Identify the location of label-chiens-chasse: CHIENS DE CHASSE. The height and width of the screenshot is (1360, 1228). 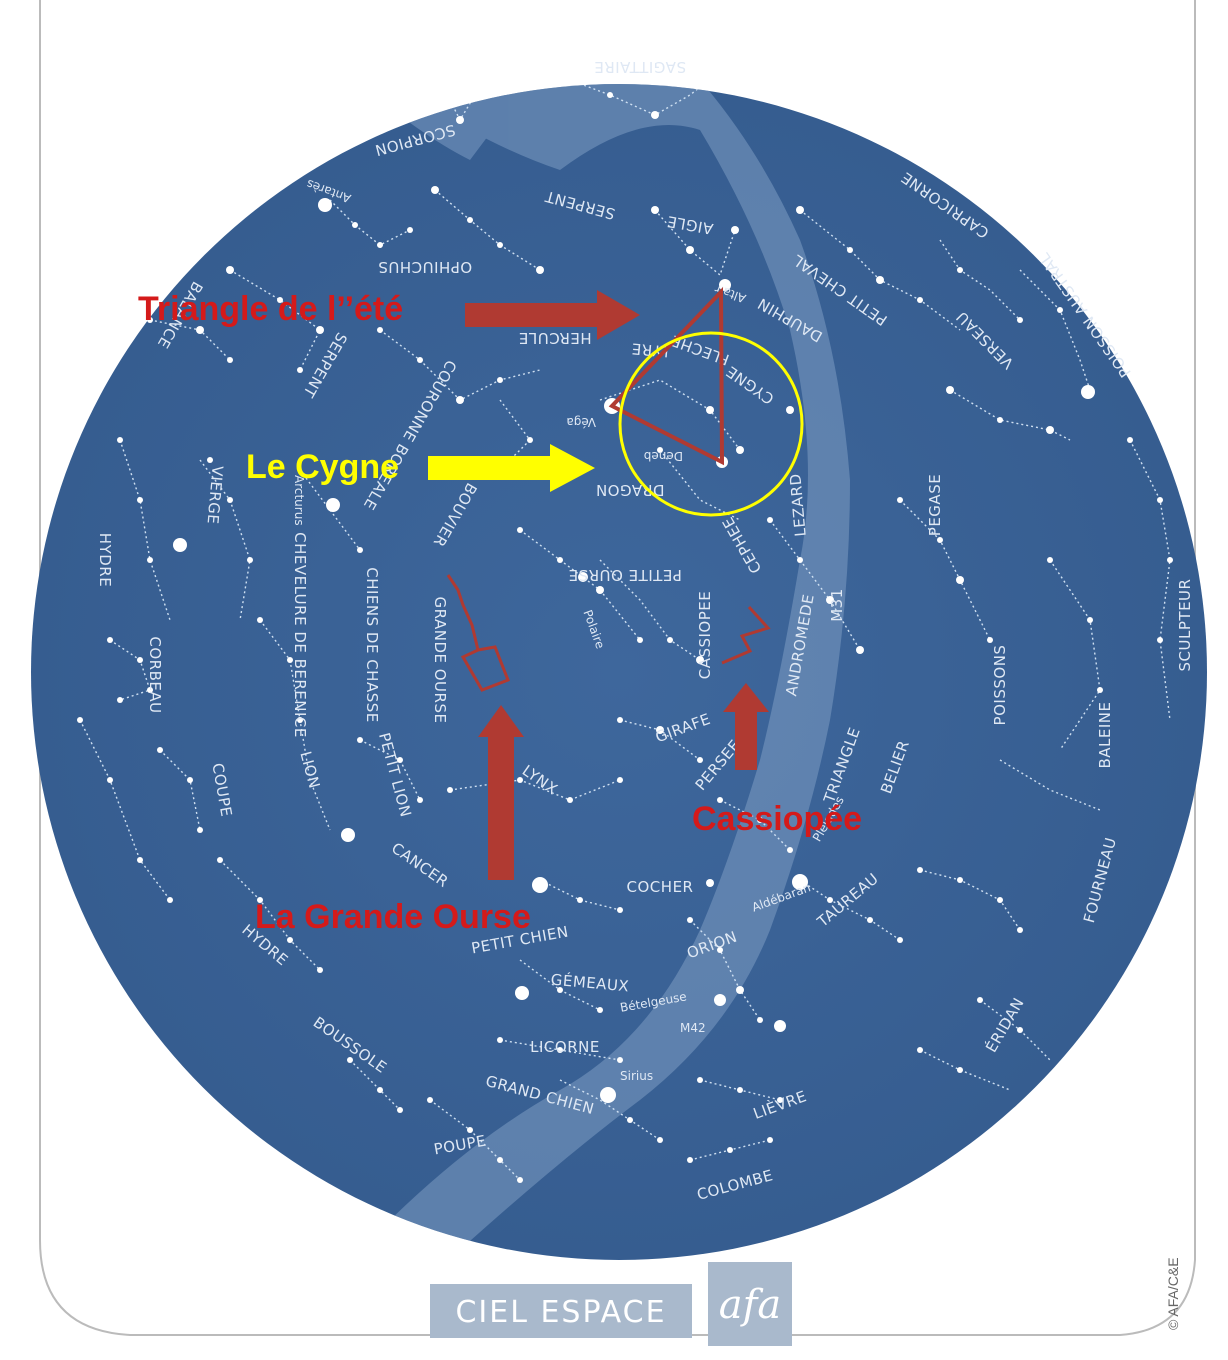
(372, 645).